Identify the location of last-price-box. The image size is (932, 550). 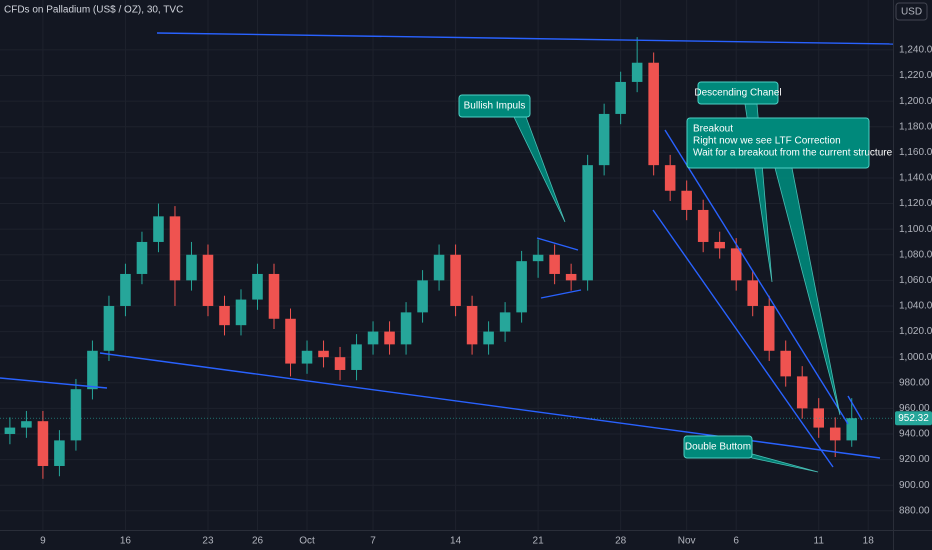
(913, 418).